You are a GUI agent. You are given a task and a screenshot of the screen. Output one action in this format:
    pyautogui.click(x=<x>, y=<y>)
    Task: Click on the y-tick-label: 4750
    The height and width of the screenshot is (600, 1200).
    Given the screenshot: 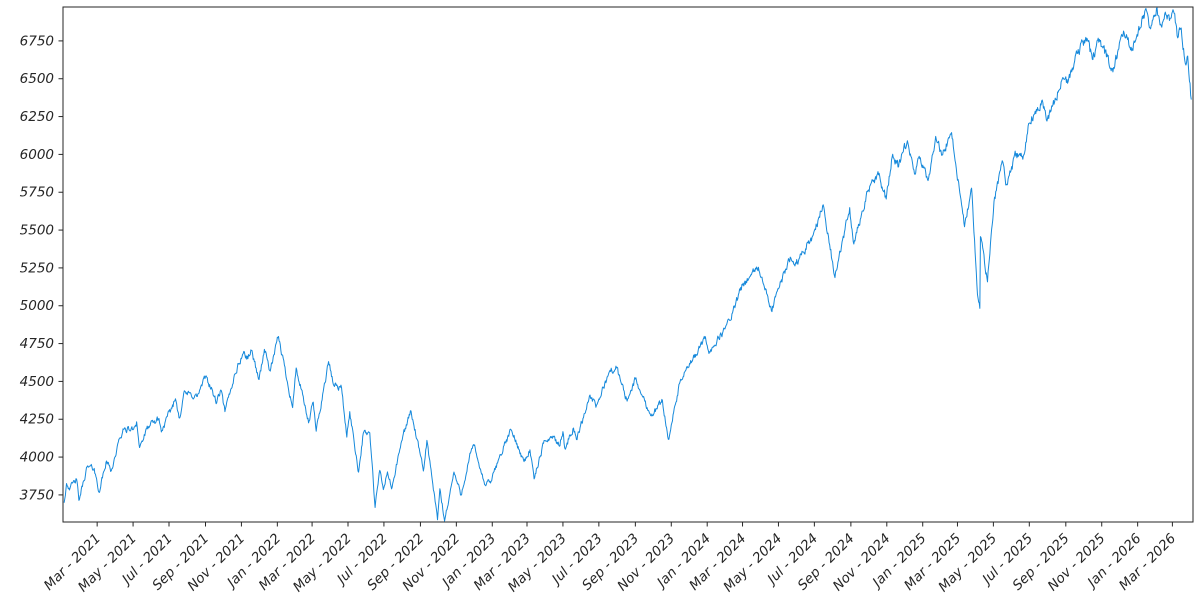 What is the action you would take?
    pyautogui.click(x=37, y=344)
    